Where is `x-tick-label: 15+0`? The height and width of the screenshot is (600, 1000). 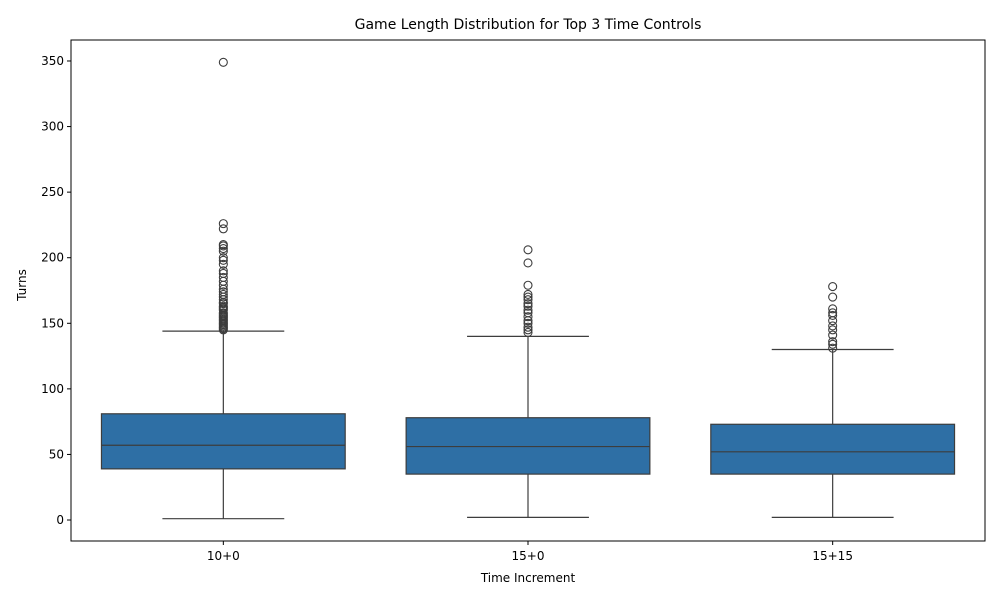
x-tick-label: 15+0 is located at coordinates (528, 556).